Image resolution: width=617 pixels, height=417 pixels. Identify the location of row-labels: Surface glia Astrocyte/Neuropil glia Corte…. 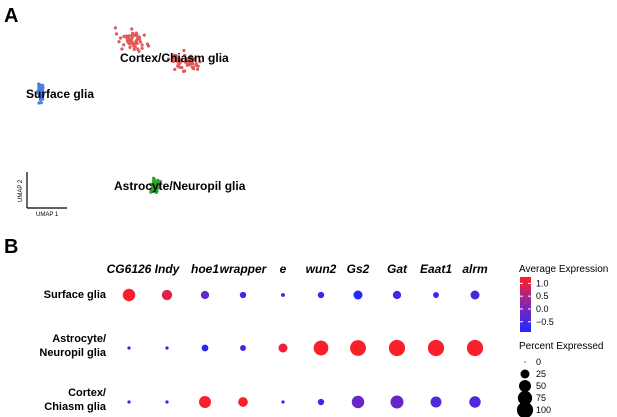
(73, 351).